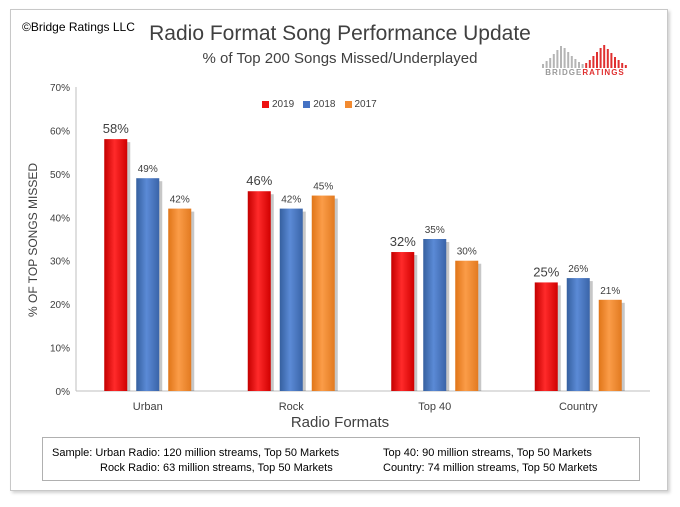 This screenshot has width=680, height=507. Describe the element at coordinates (435, 315) in the screenshot. I see `bar-top-40-2018` at that location.